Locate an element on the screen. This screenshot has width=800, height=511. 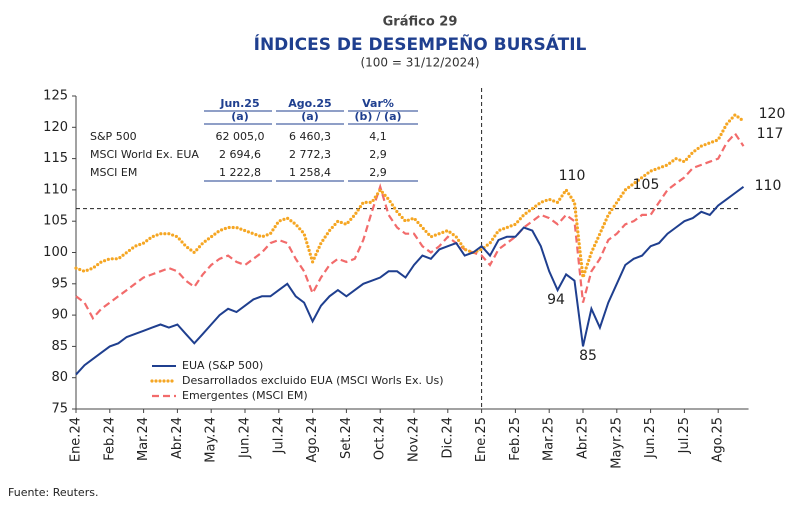
x-tick-label: Jul.25 is located at coordinates (684, 435).